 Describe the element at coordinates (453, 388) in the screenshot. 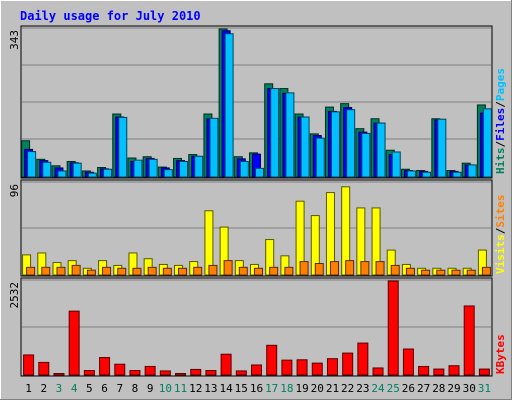

I see `x-tick-label-29: 29` at that location.